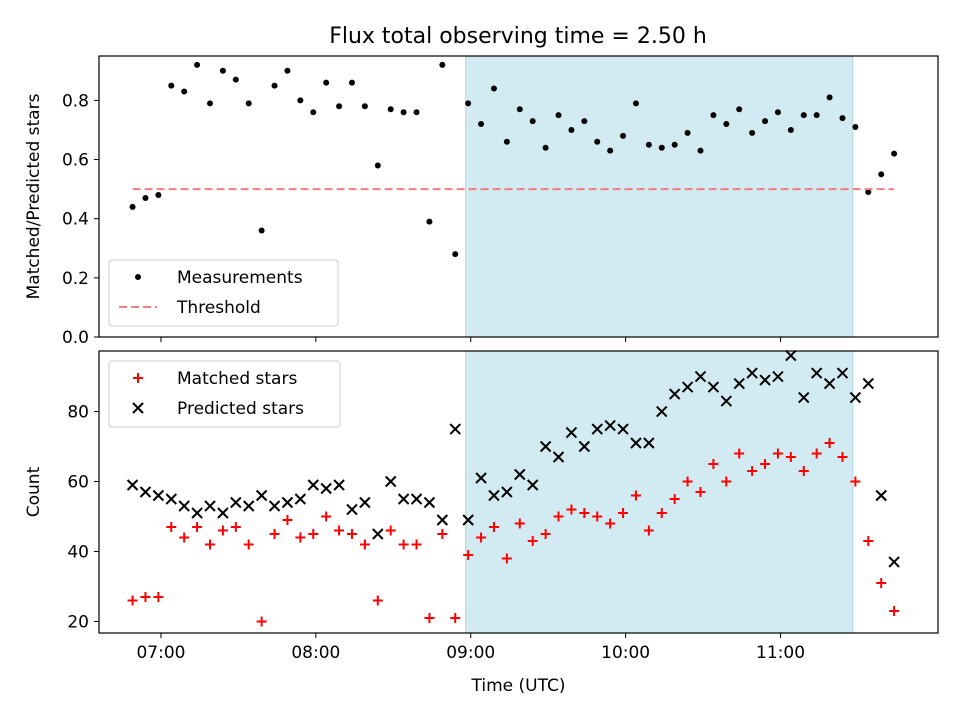 This screenshot has width=960, height=720. What do you see at coordinates (240, 278) in the screenshot?
I see `legend-entry: Measurements` at bounding box center [240, 278].